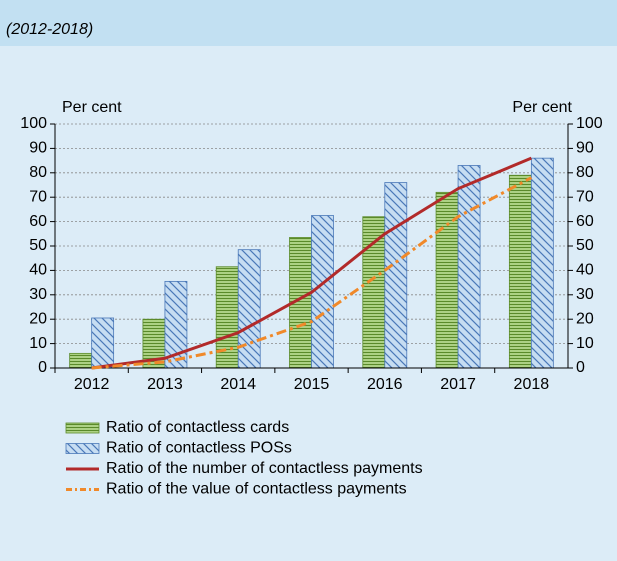  Describe the element at coordinates (197, 427) in the screenshot. I see `legend-label: Ratio of contactless cards` at that location.